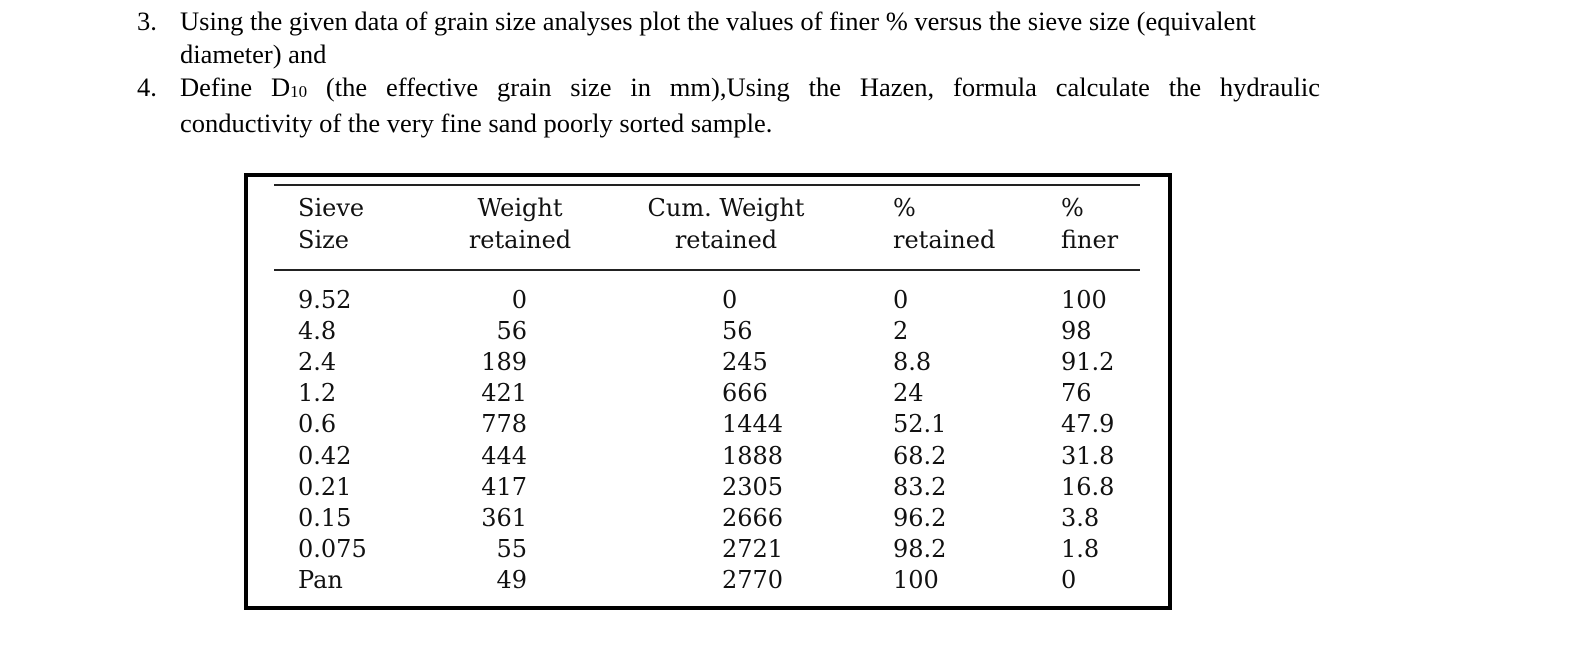 This screenshot has width=1582, height=654. I want to click on cell-cum-weight: 2770, so click(753, 579).